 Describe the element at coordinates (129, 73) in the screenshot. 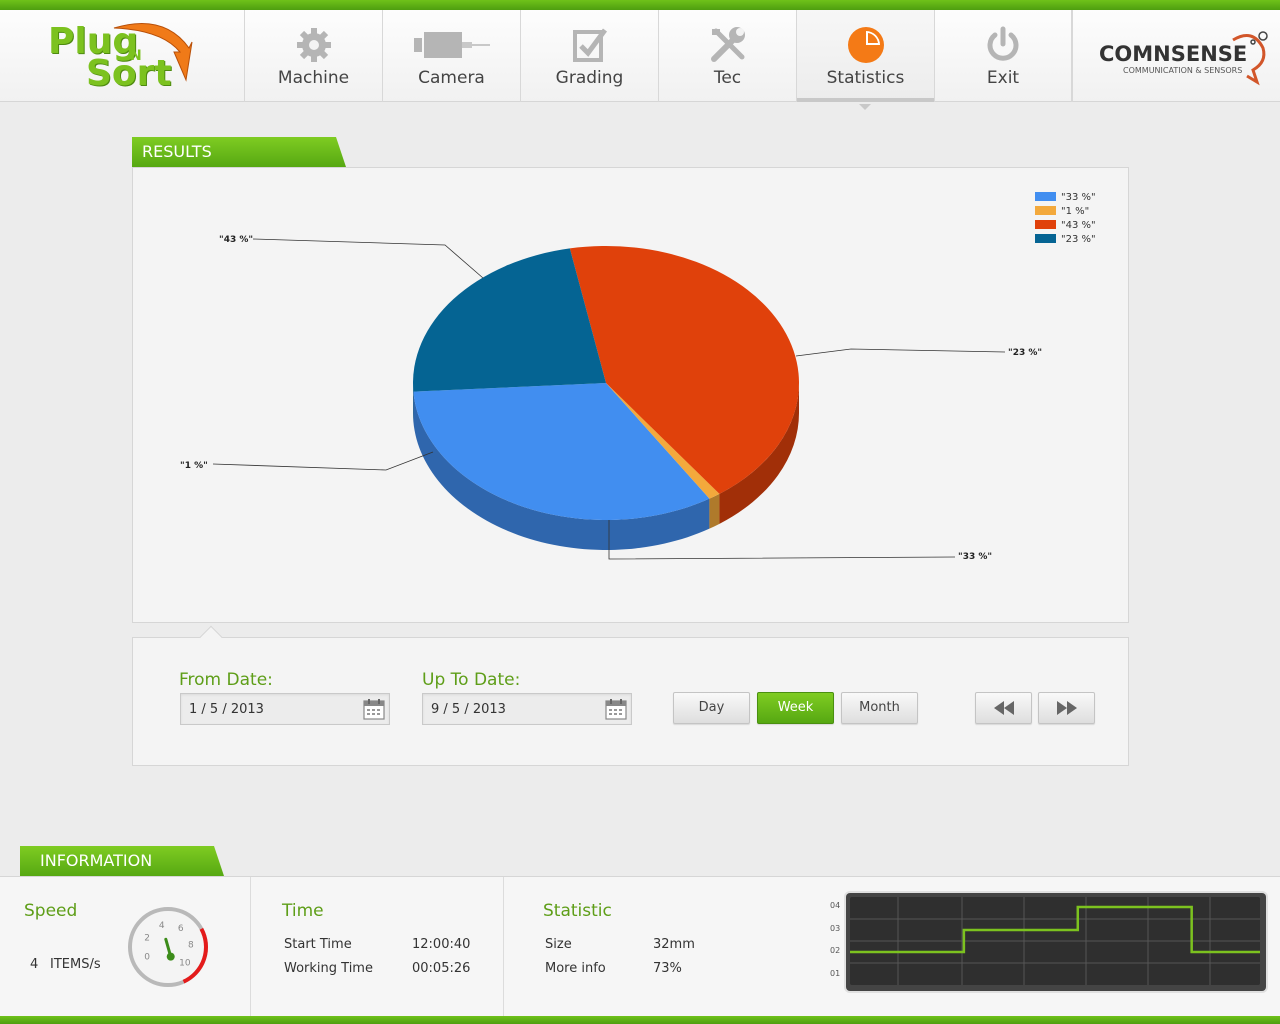

I see `logo-text-sort: Sort` at that location.